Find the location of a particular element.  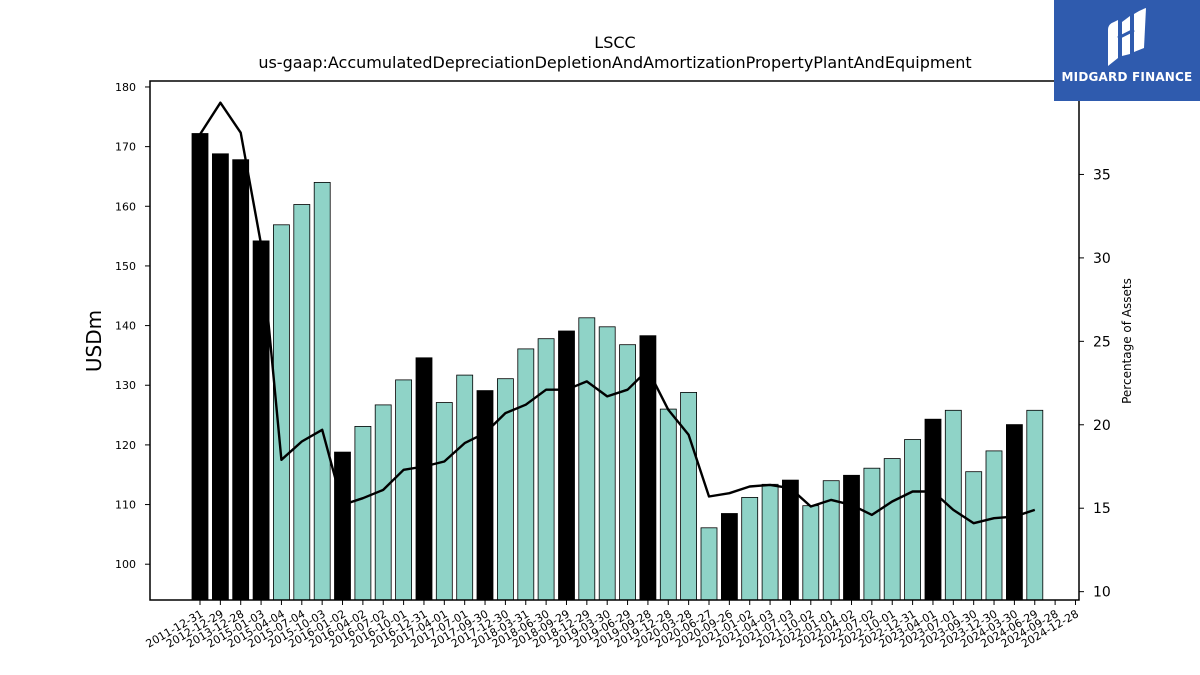

y-tick-label: 170 is located at coordinates (125, 147).